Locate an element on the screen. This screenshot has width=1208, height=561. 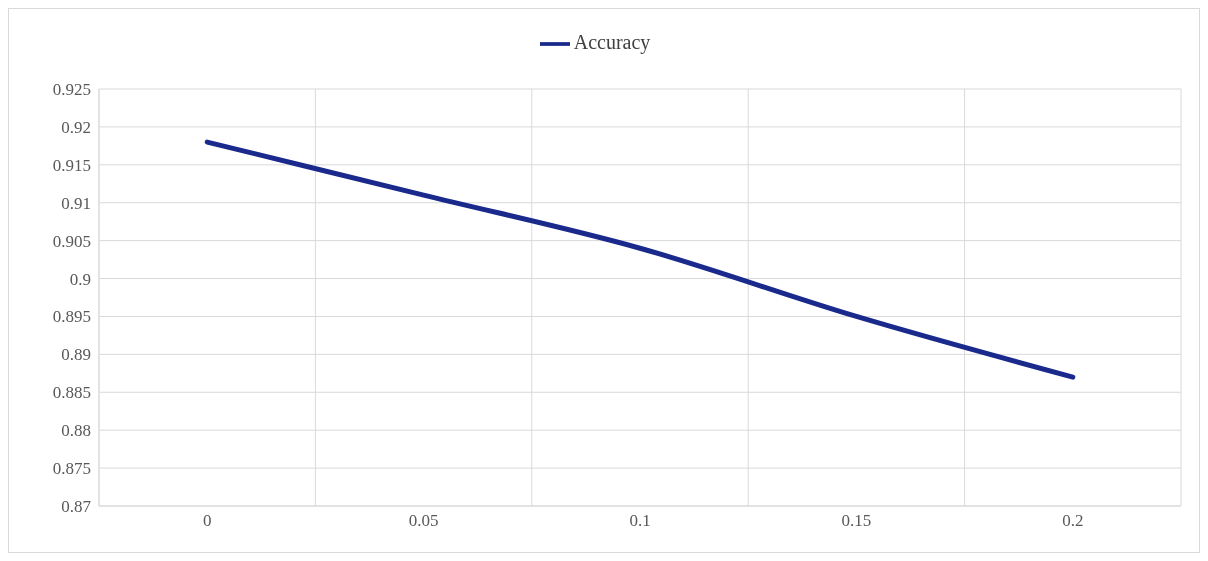
y-tick-label: 0.885 is located at coordinates (71, 393).